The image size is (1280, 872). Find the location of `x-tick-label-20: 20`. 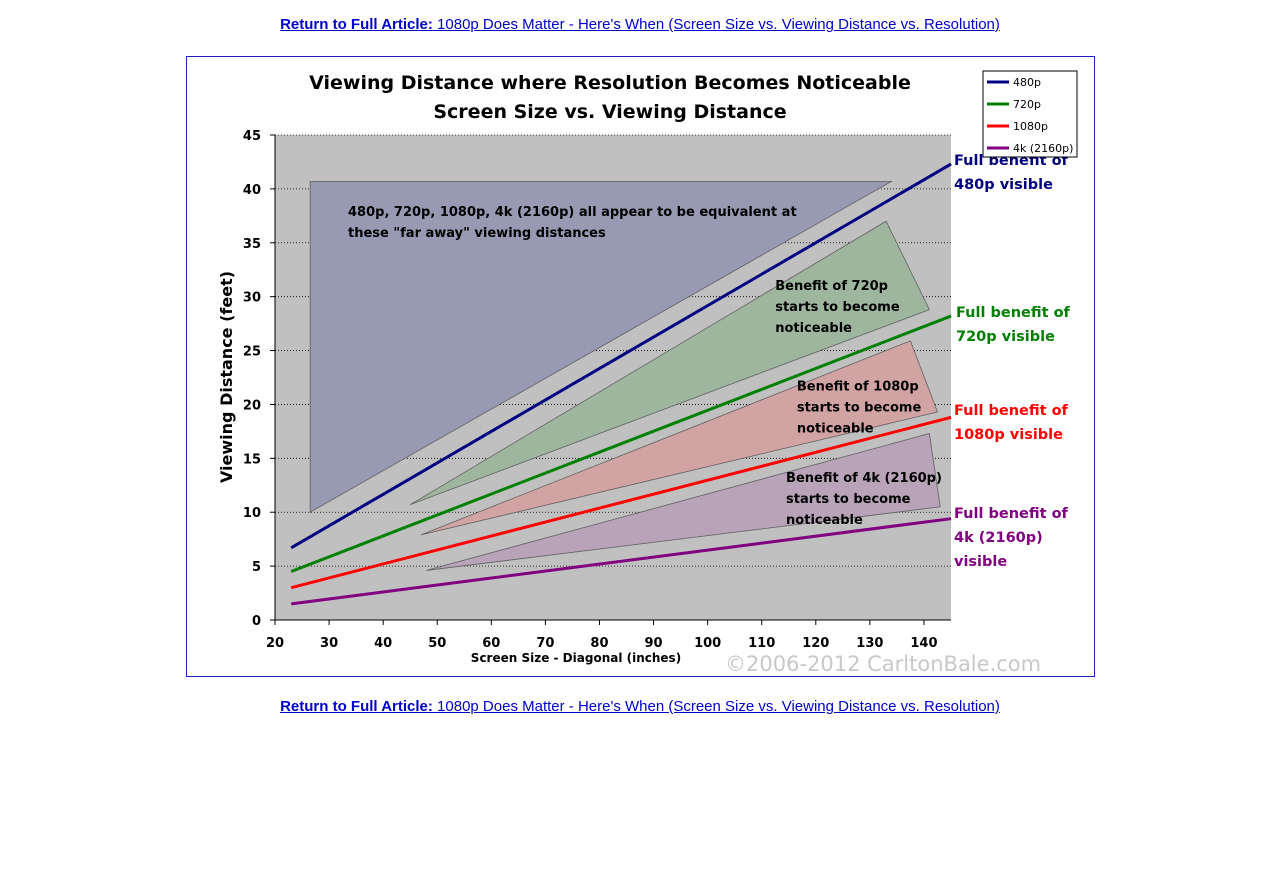

x-tick-label-20: 20 is located at coordinates (275, 643).